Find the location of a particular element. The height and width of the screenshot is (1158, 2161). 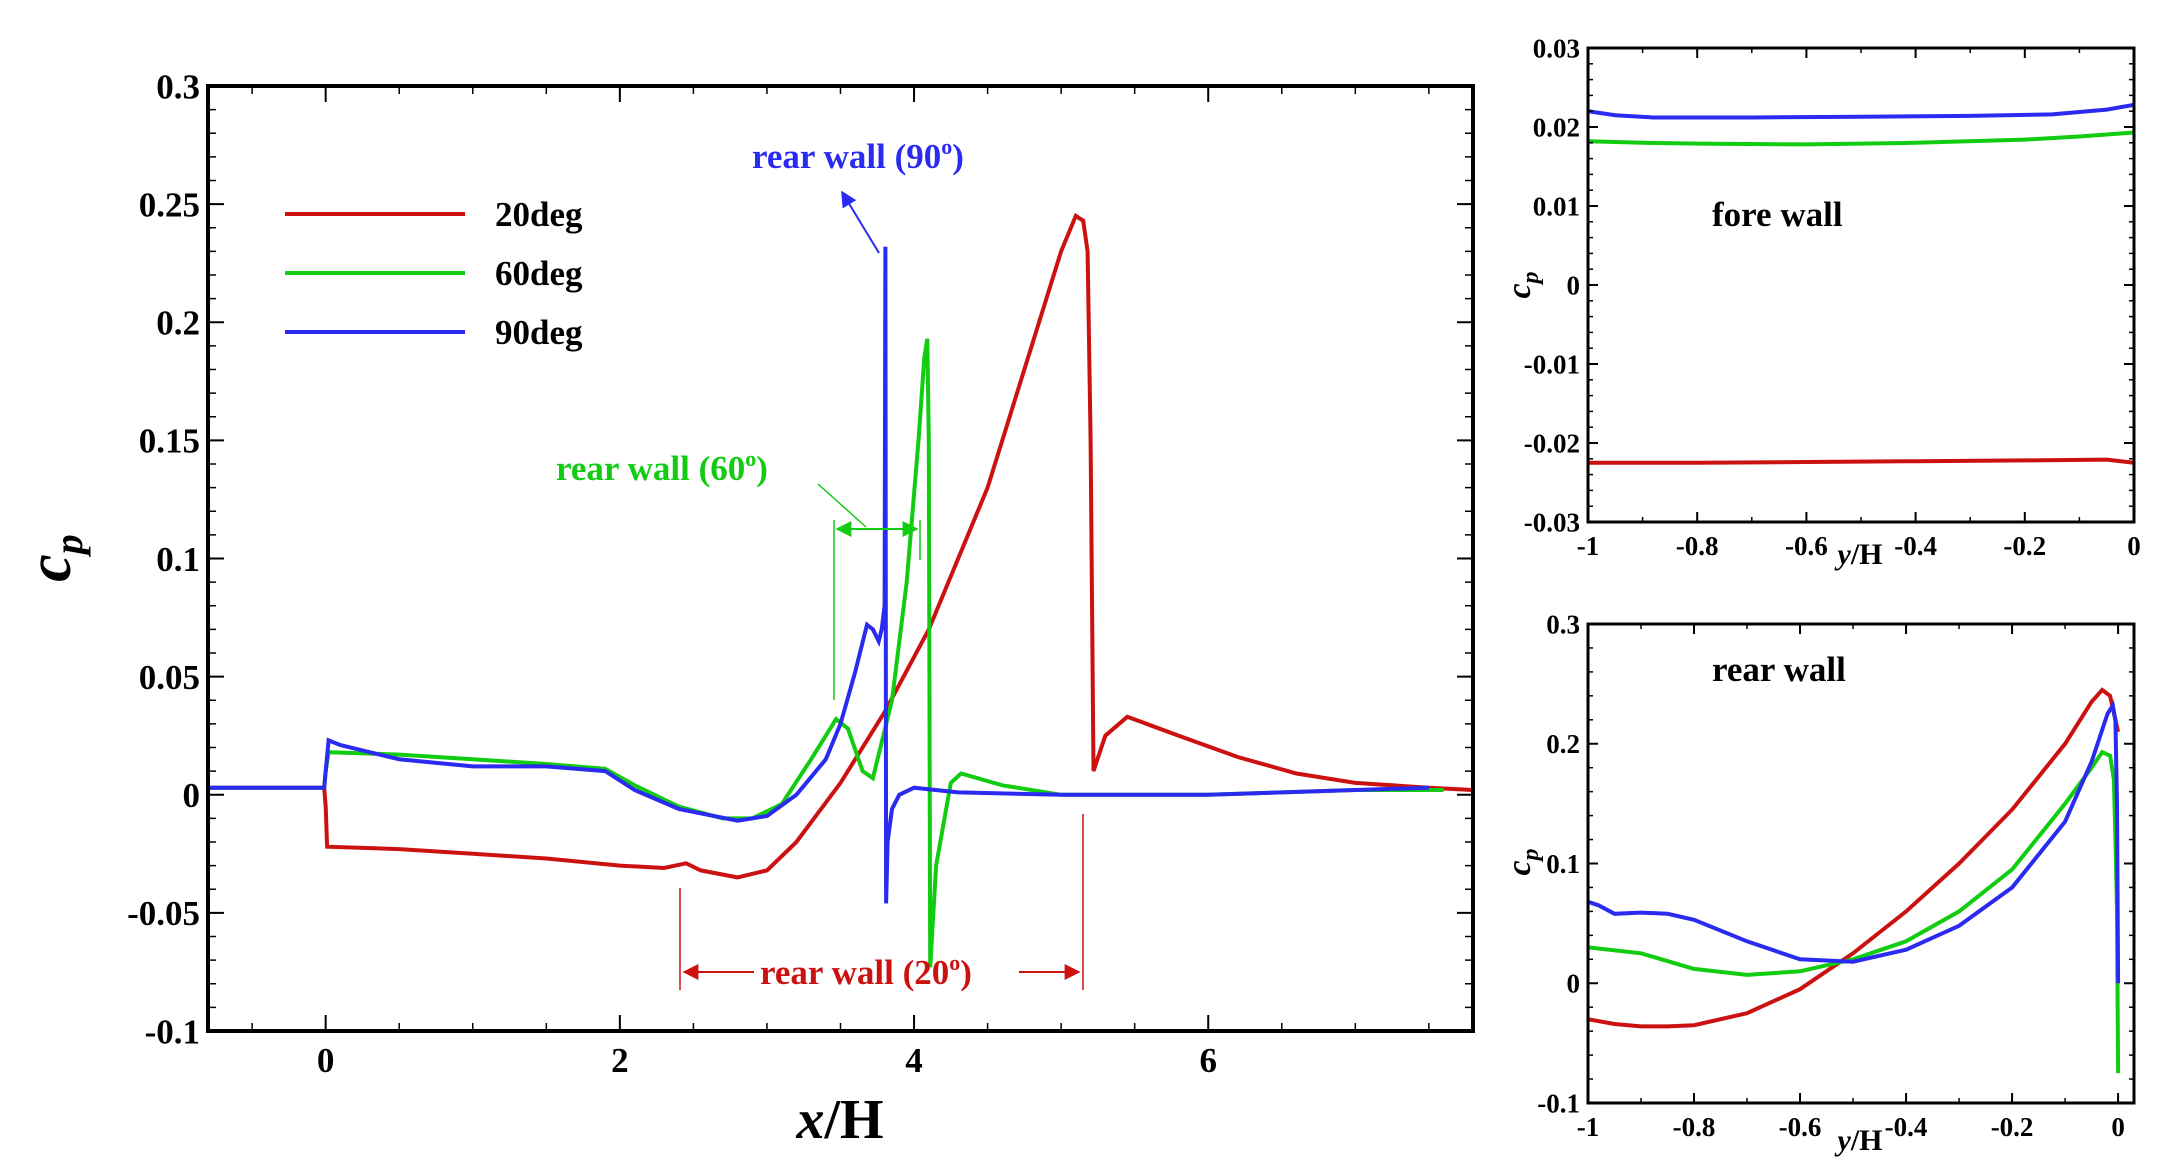

fore-series-20deg is located at coordinates (1861, 461).